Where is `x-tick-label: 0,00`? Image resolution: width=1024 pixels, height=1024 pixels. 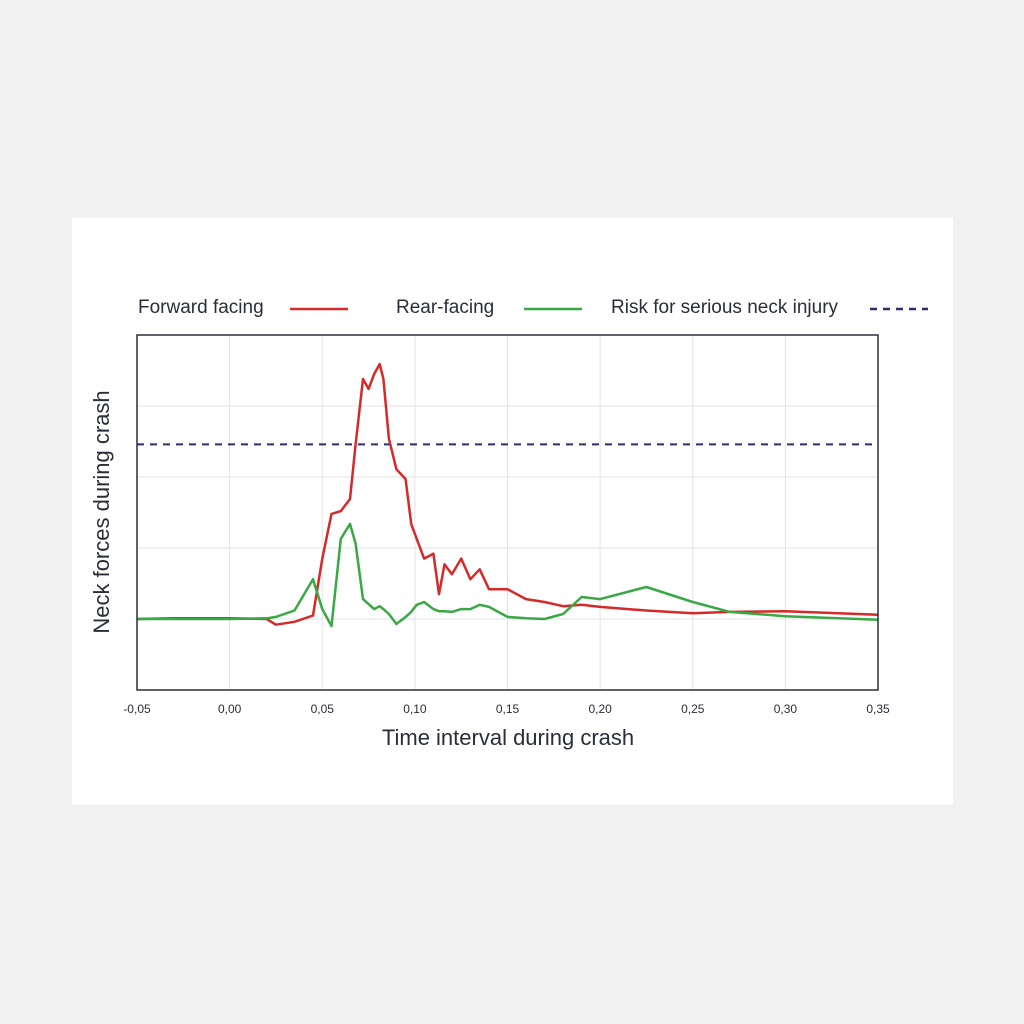 x-tick-label: 0,00 is located at coordinates (230, 709).